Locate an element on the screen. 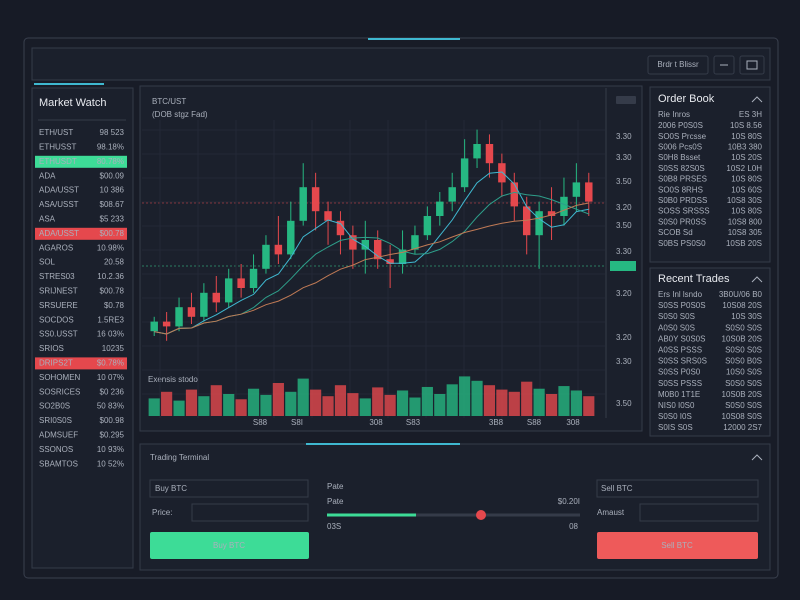  x-axis-label: S88 is located at coordinates (260, 422).